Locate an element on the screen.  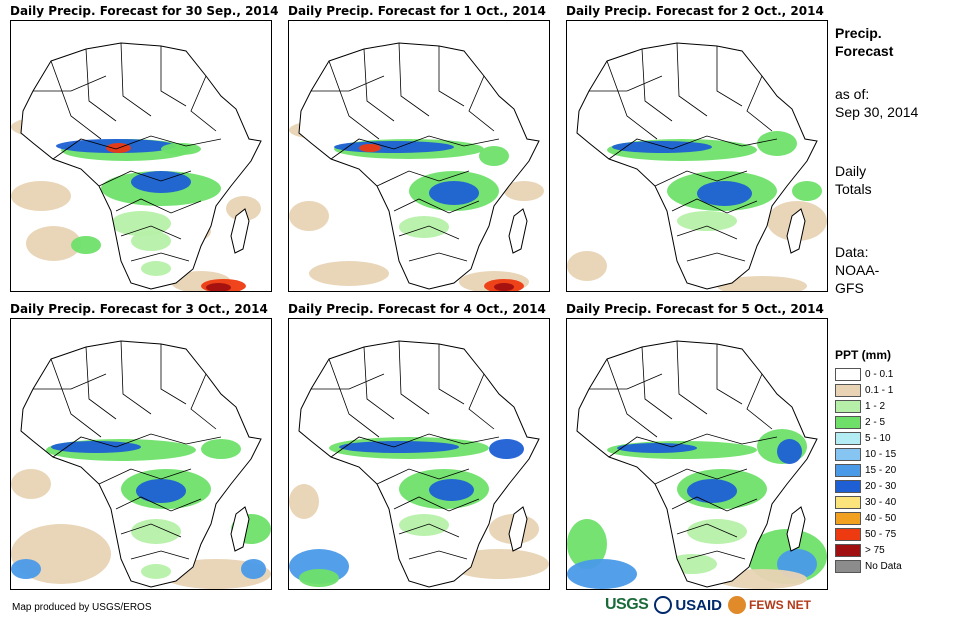
data-line: NOAA- is located at coordinates (857, 270).